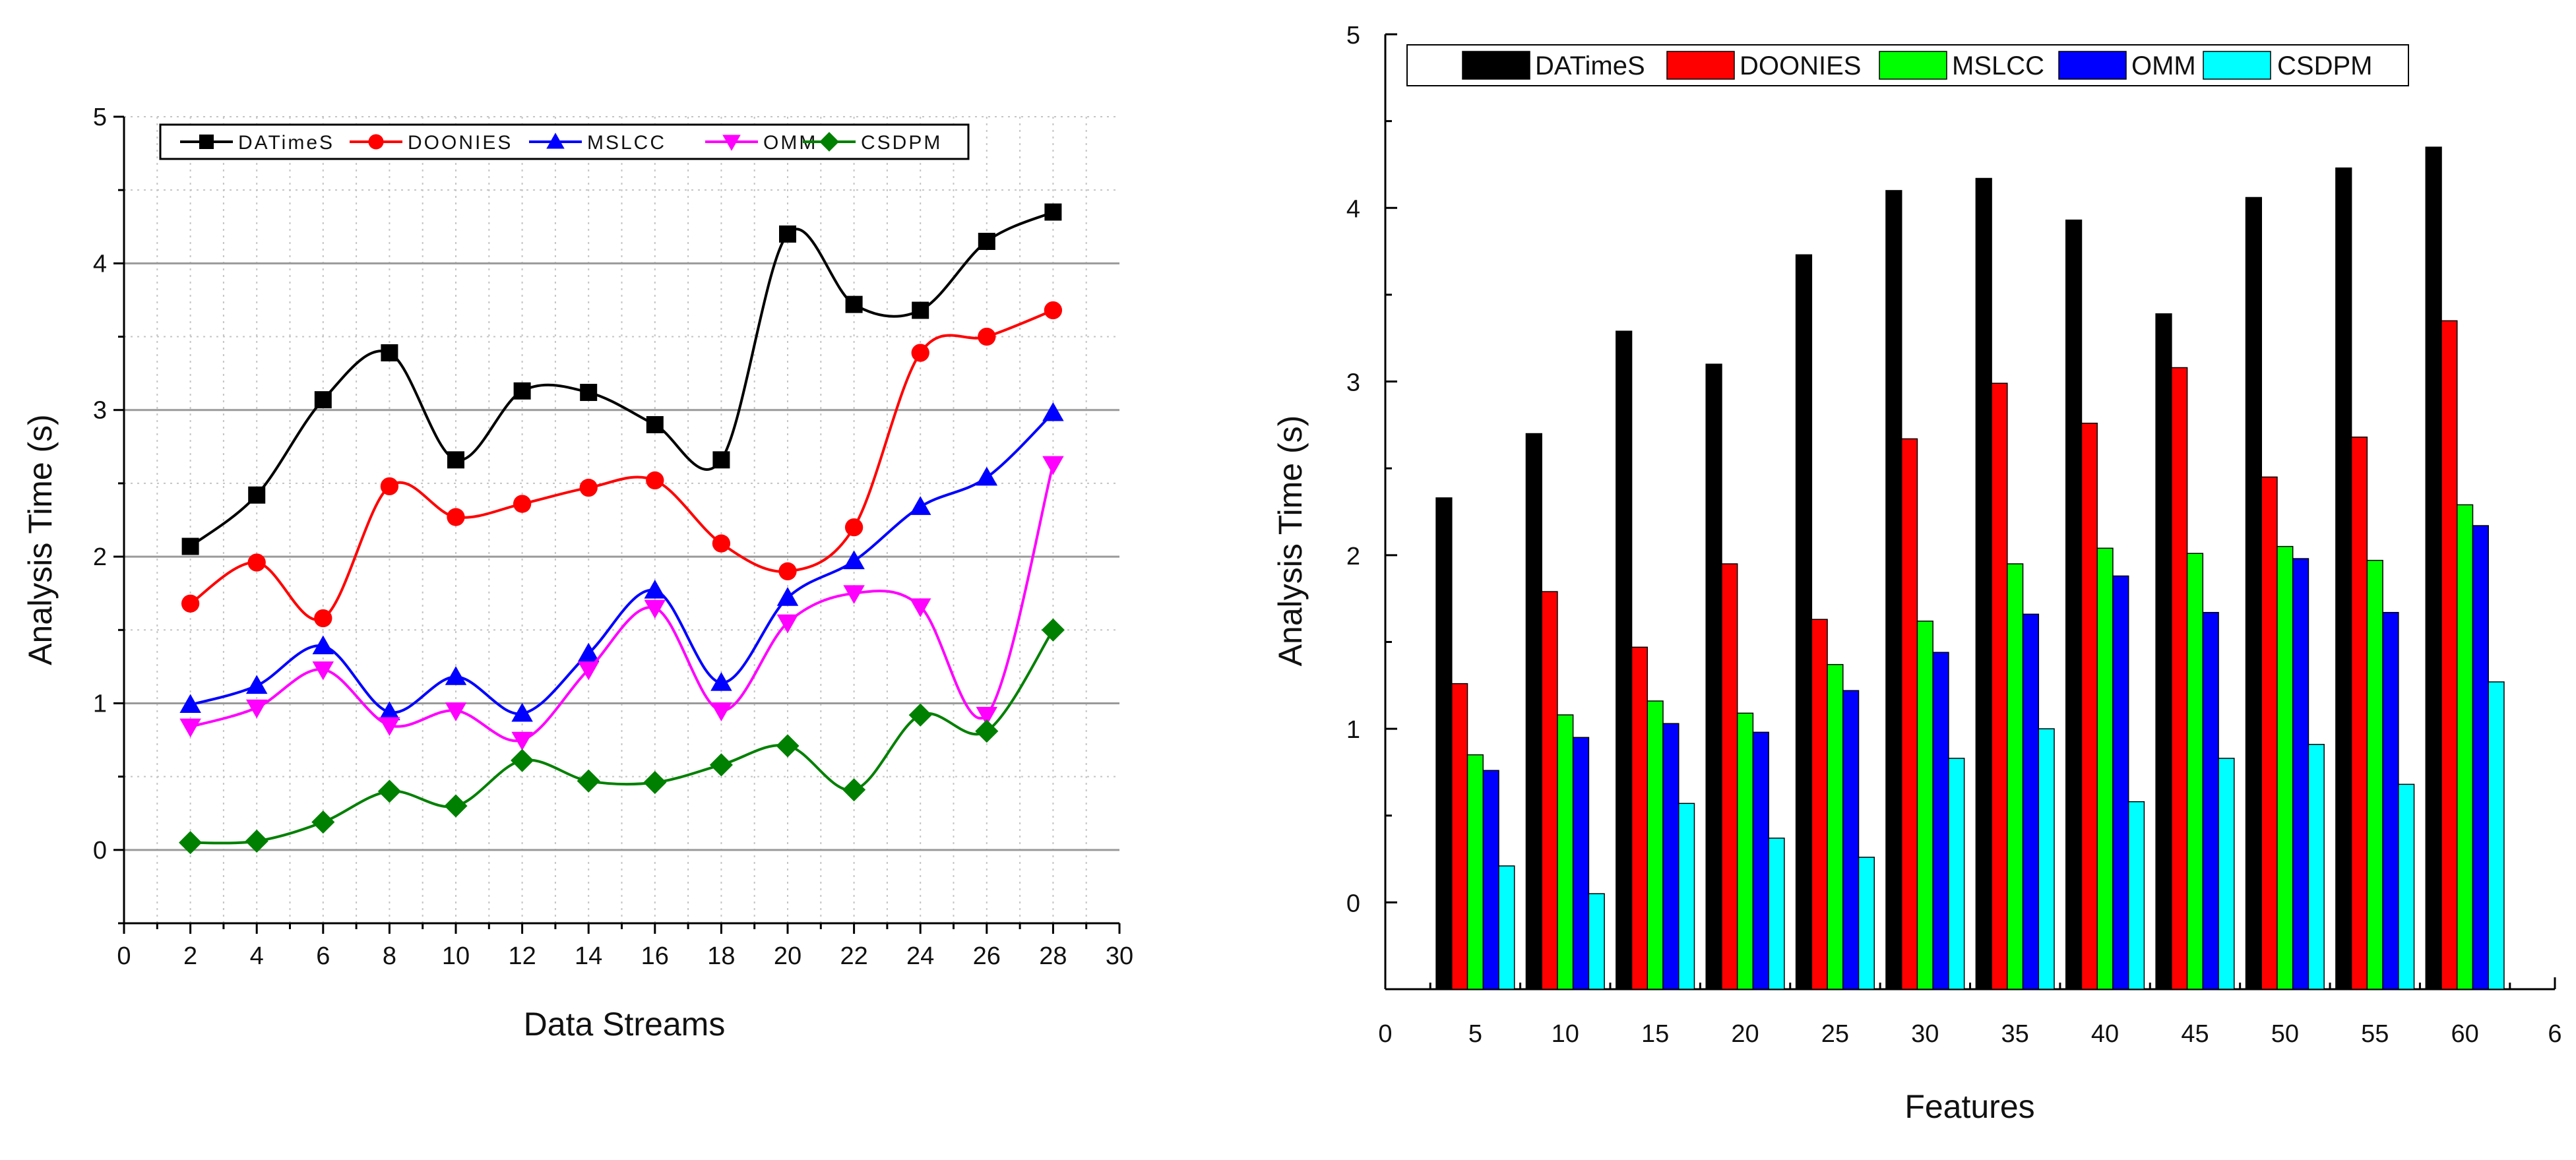  What do you see at coordinates (622, 464) in the screenshot?
I see `series-doonies` at bounding box center [622, 464].